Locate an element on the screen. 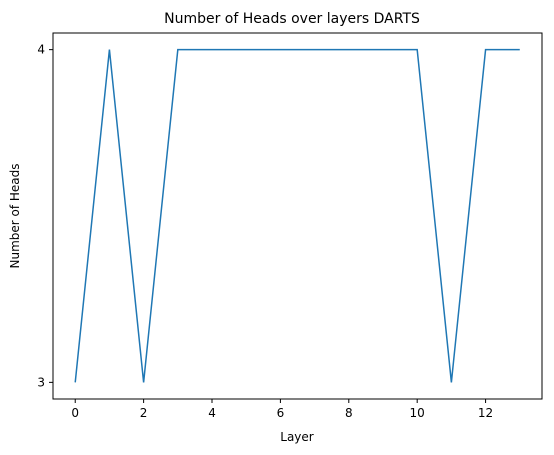  y-tick-label: 3 is located at coordinates (41, 382).